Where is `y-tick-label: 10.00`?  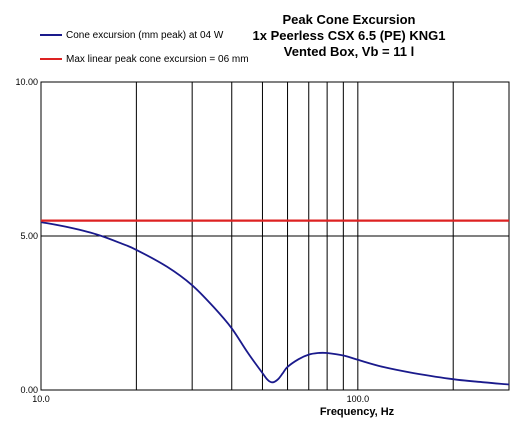
y-tick-label: 10.00 is located at coordinates (26, 82).